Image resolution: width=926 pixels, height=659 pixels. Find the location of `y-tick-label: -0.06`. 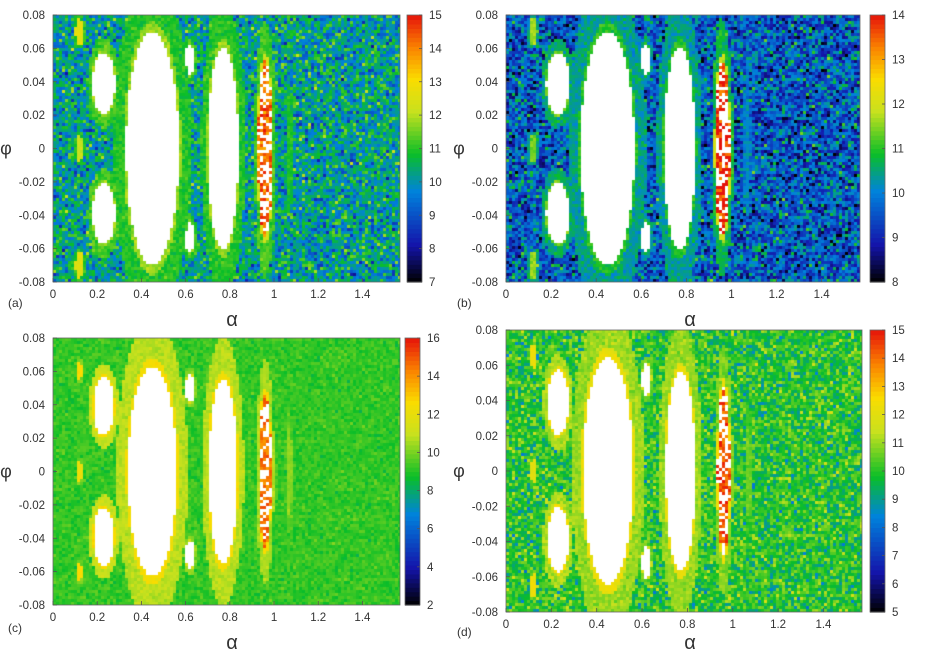

y-tick-label: -0.06 is located at coordinates (32, 250).